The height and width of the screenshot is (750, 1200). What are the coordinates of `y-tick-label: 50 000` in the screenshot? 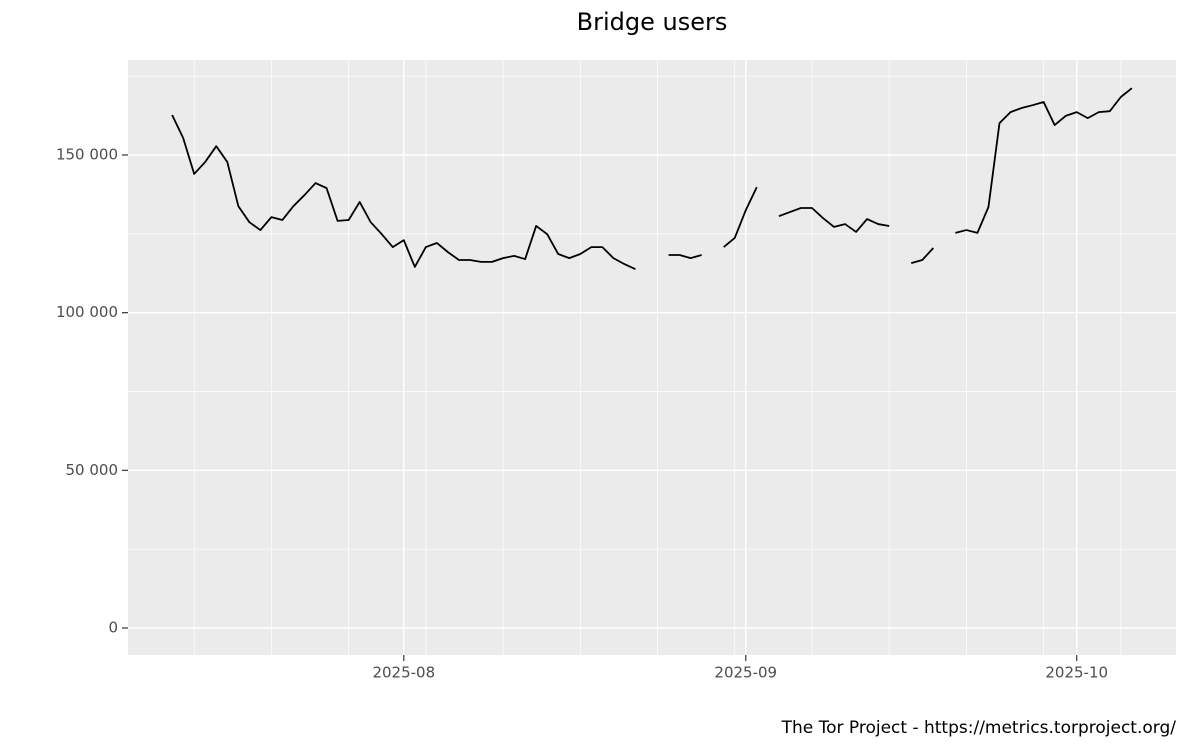 It's located at (92, 470).